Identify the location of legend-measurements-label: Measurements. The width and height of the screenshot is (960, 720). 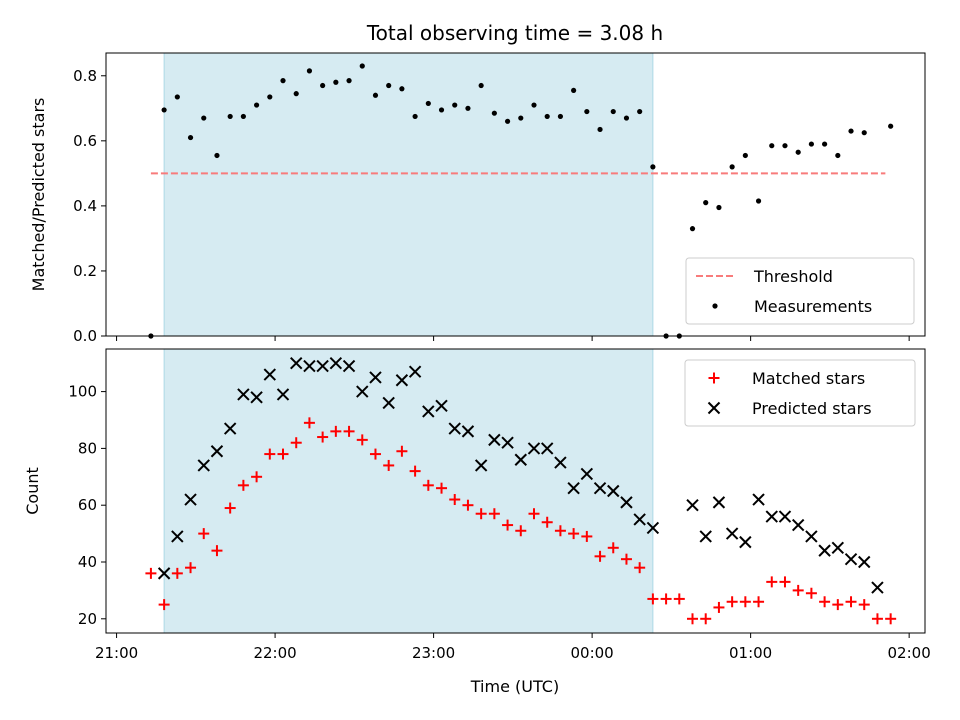
(813, 306).